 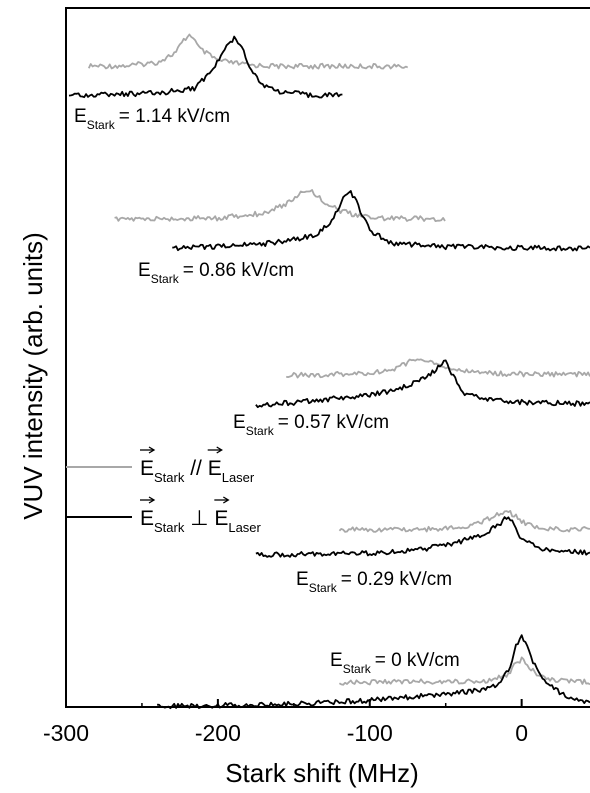 I want to click on x-axis: -300 -200 -100 0, so click(x=285, y=722).